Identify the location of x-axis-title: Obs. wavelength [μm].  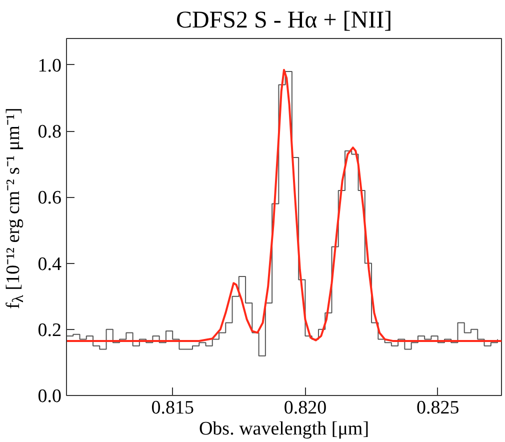
(284, 429).